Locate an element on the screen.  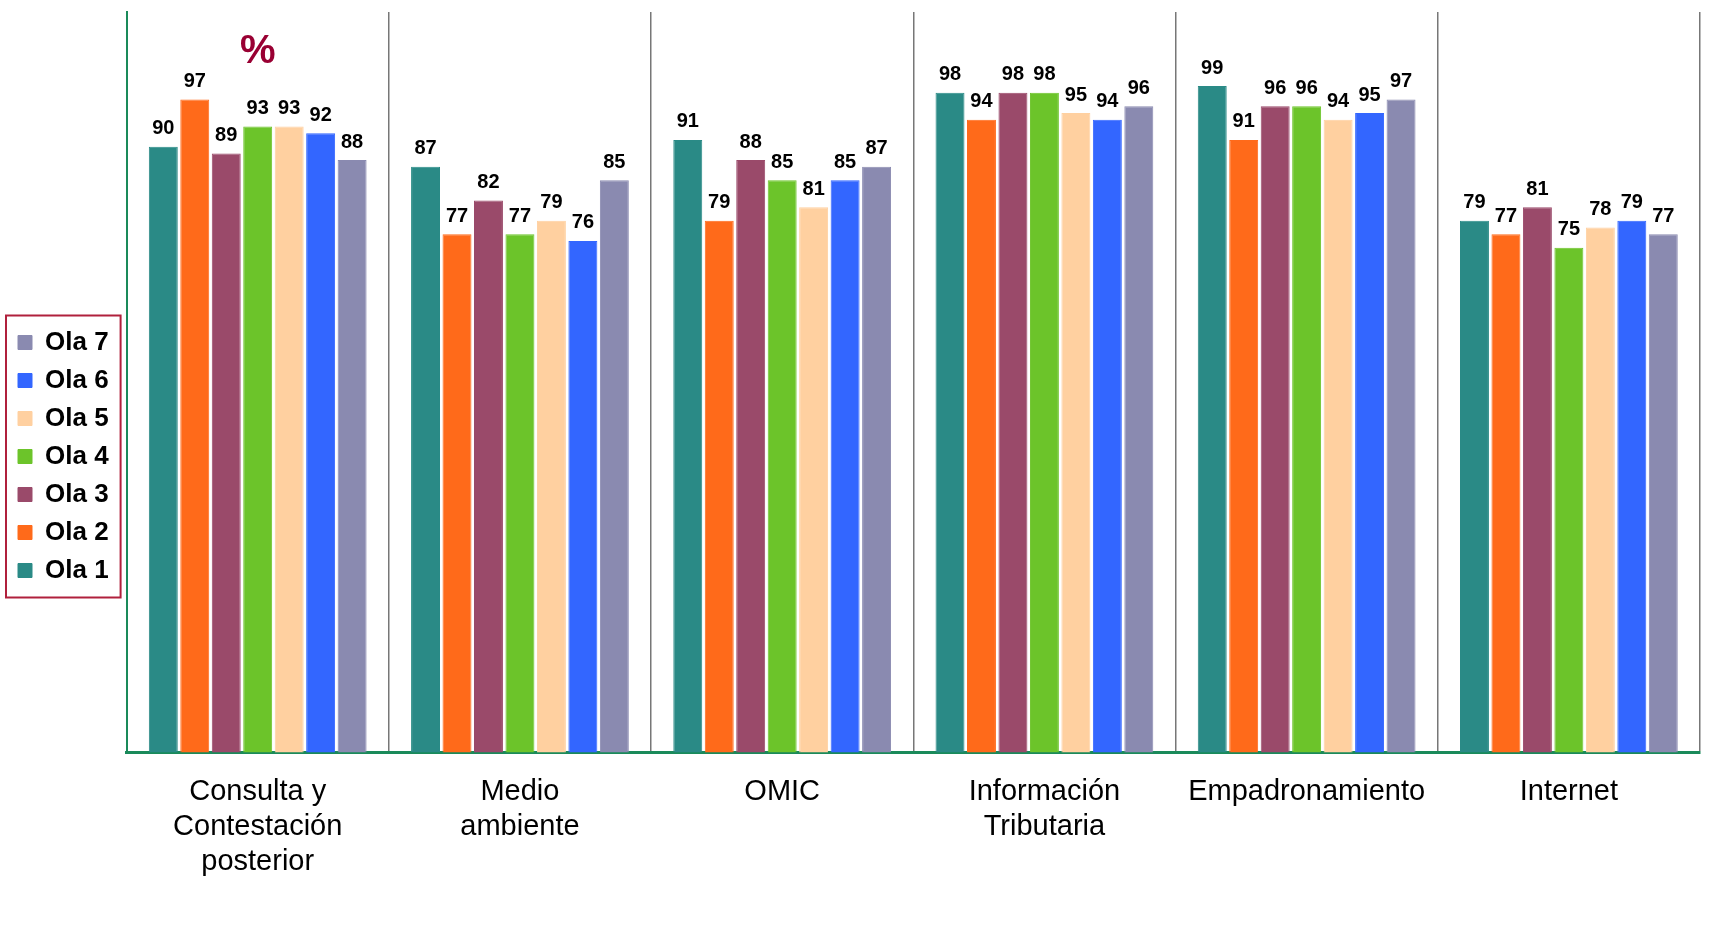
data-label: 92 is located at coordinates (320, 113).